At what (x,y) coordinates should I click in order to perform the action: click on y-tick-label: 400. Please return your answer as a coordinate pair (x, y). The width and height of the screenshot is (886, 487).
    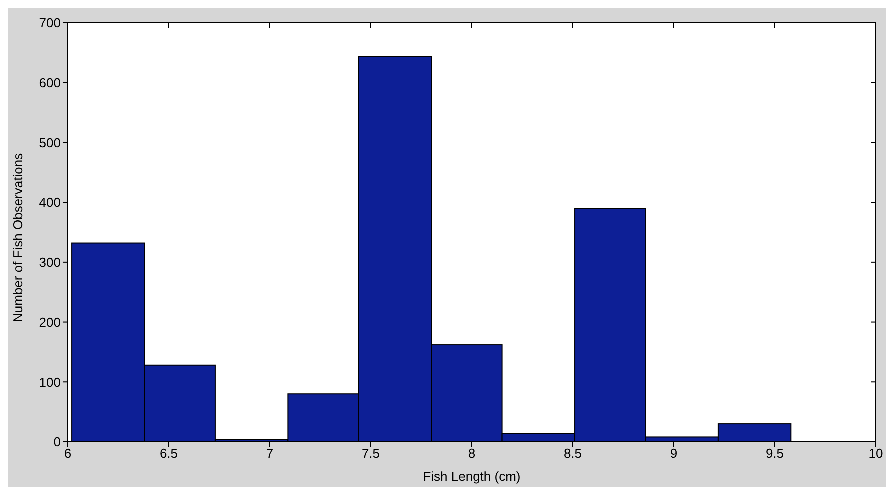
    Looking at the image, I should click on (50, 202).